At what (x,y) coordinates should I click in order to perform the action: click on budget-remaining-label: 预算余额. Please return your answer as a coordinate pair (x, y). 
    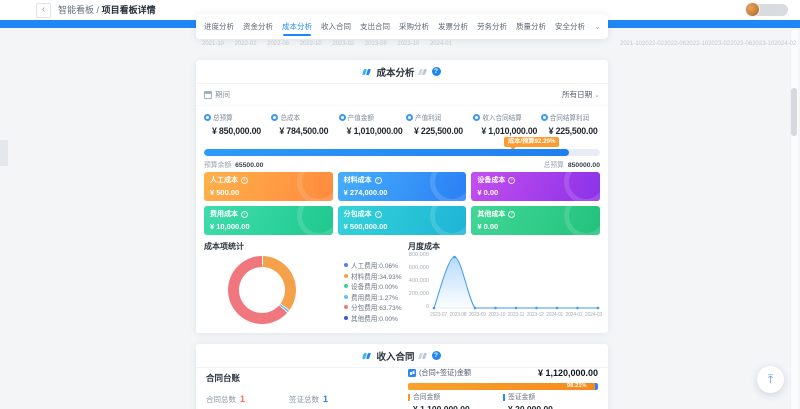
    Looking at the image, I should click on (218, 165).